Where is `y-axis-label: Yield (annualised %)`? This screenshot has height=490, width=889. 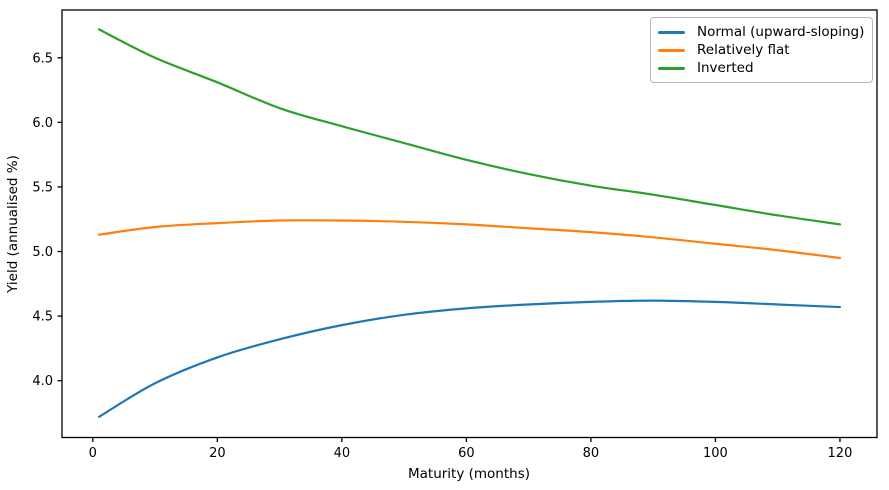 y-axis-label: Yield (annualised %) is located at coordinates (13, 224).